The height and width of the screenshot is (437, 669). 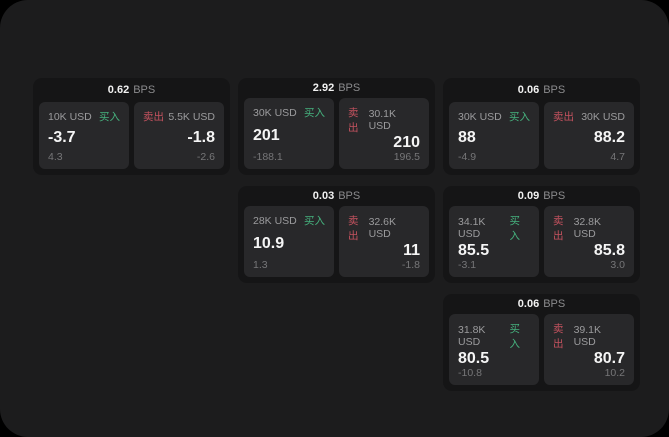 What do you see at coordinates (467, 137) in the screenshot?
I see `buy-price: 88` at bounding box center [467, 137].